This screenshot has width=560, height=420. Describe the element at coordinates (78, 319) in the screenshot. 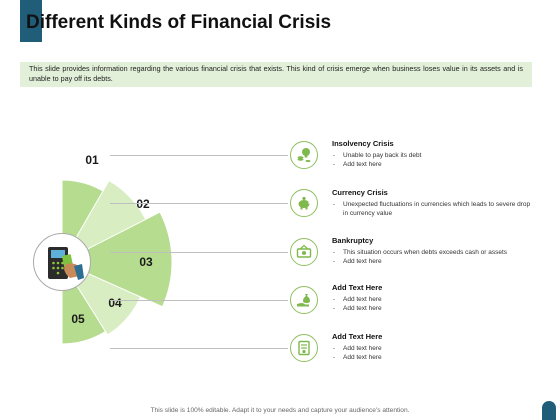

I see `segment-number-05: 05` at that location.